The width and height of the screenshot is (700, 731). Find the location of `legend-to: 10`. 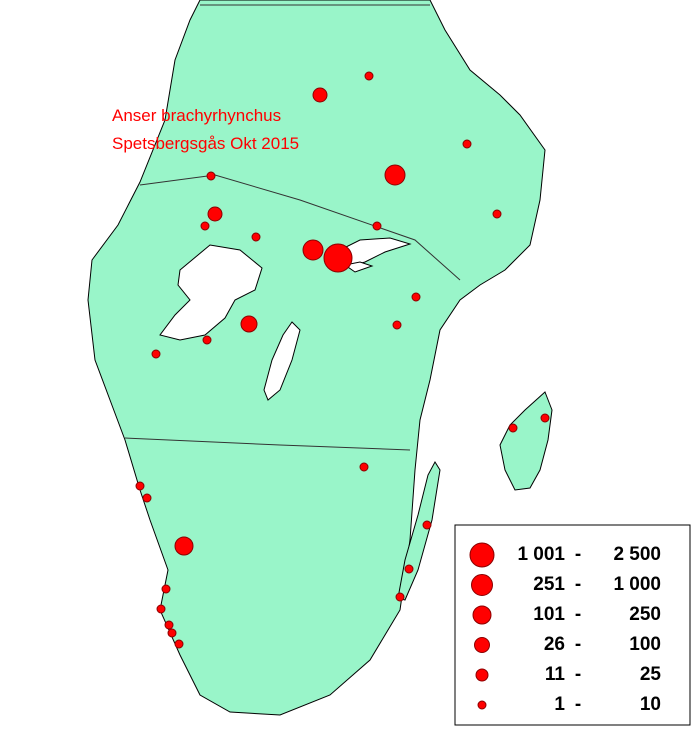

legend-to: 10 is located at coordinates (650, 704).